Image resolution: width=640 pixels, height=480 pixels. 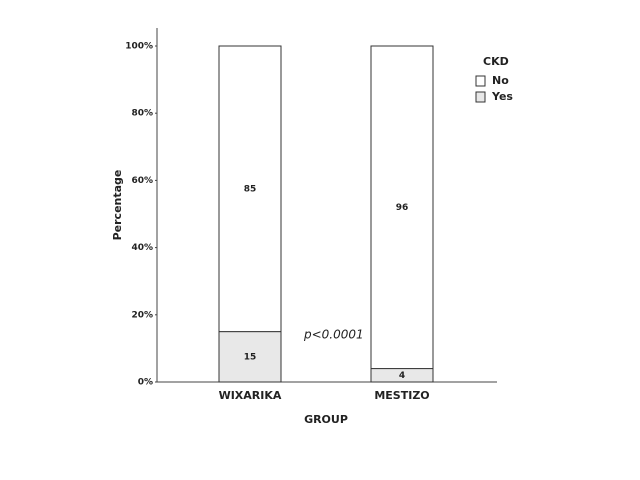 What do you see at coordinates (326, 419) in the screenshot?
I see `x-axis-title: GROUP` at bounding box center [326, 419].